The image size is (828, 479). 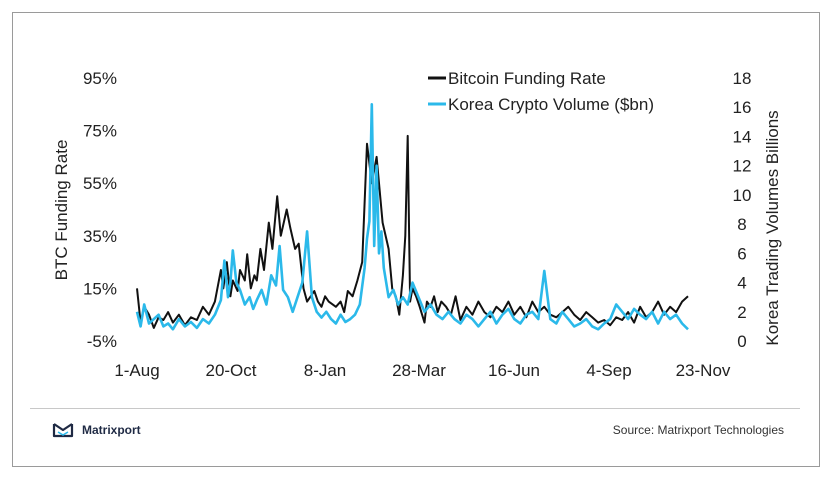 I want to click on right-tick-label: 4, so click(x=741, y=283).